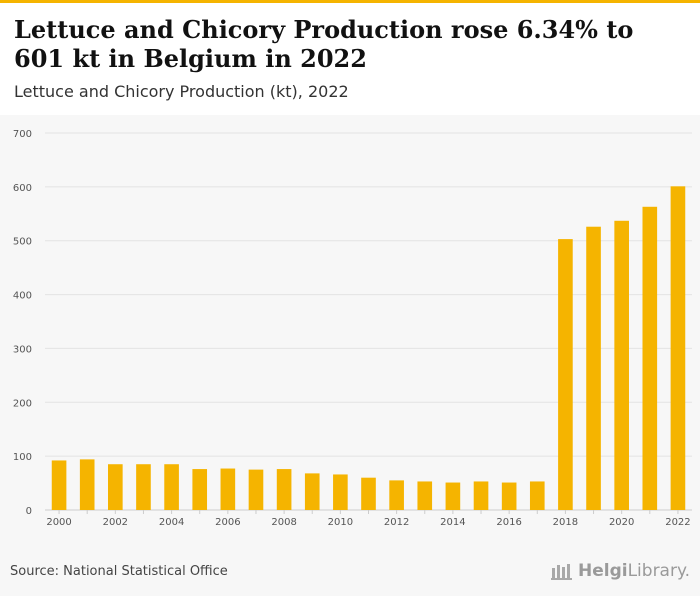  Describe the element at coordinates (508, 522) in the screenshot. I see `x-tick-label: 2016` at that location.